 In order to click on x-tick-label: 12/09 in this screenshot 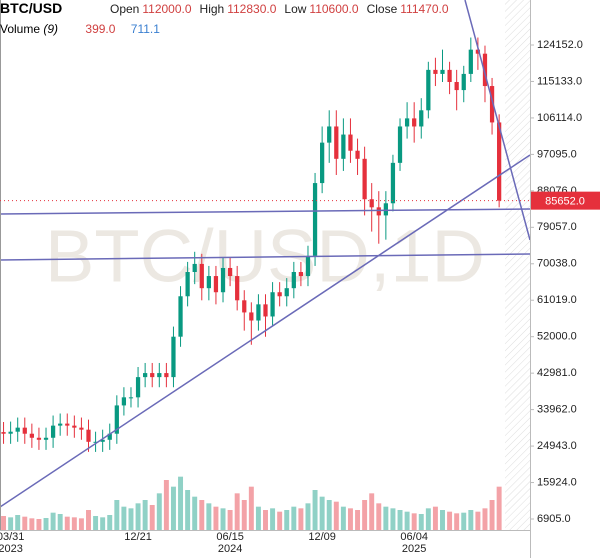, I will do `click(322, 537)`.